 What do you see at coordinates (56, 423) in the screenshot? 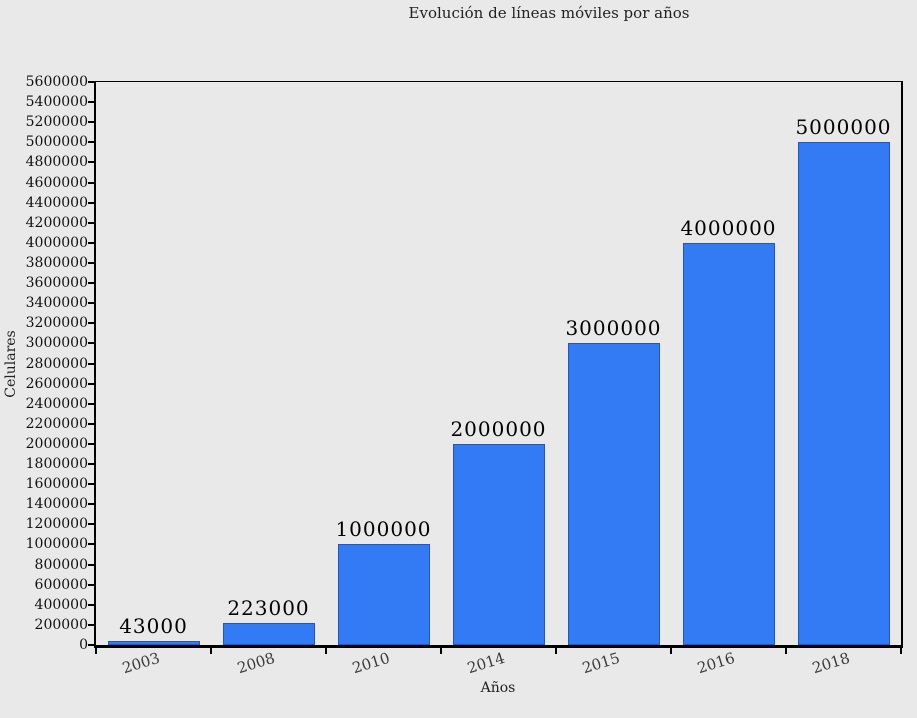
I see `y-axis-tick-label: 2200000` at bounding box center [56, 423].